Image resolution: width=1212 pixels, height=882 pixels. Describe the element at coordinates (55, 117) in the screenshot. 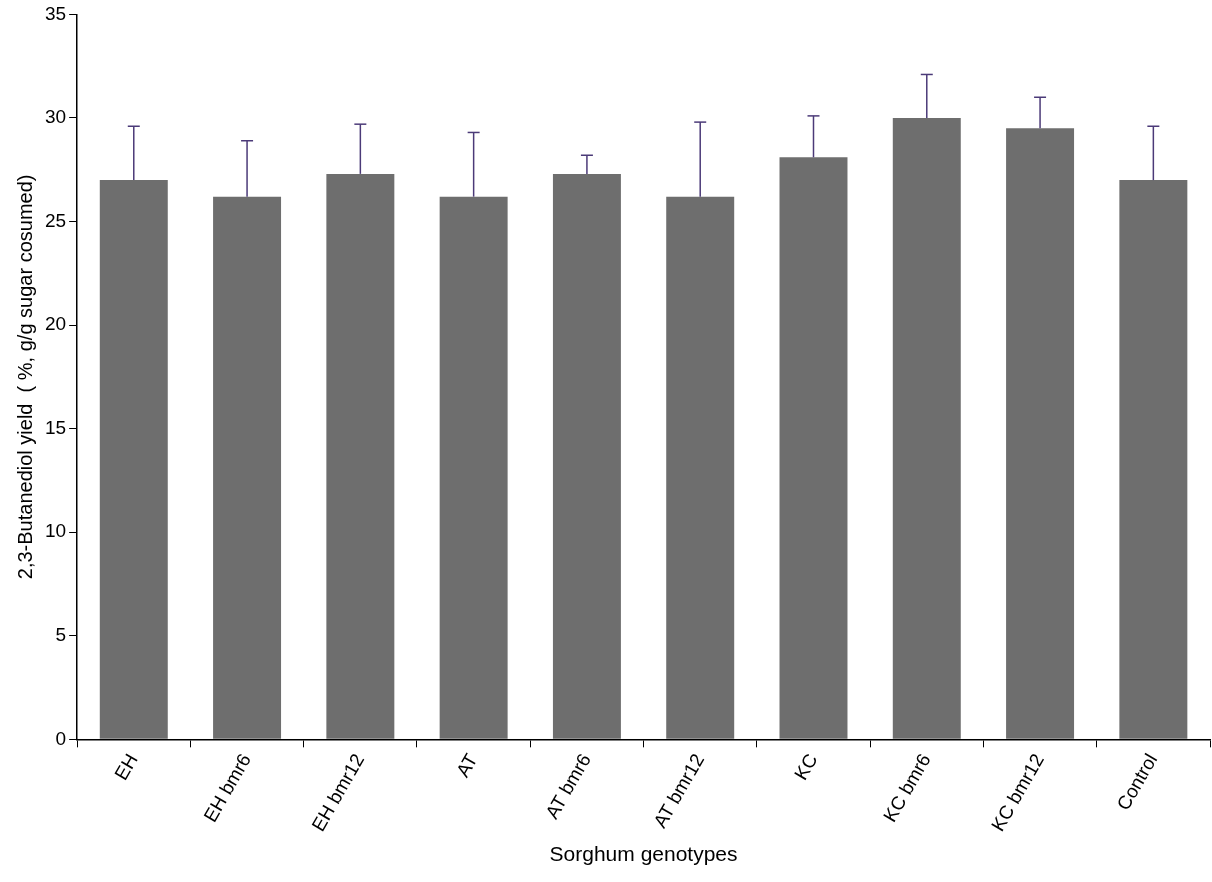

I see `y-tick-label: 30` at that location.